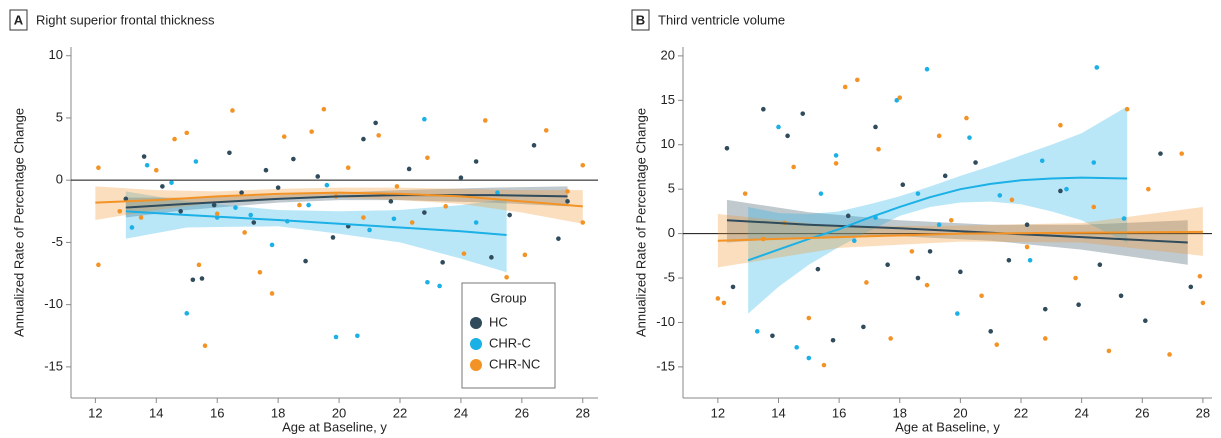  Describe the element at coordinates (510, 342) in the screenshot. I see `legend-label: CHR-C` at that location.